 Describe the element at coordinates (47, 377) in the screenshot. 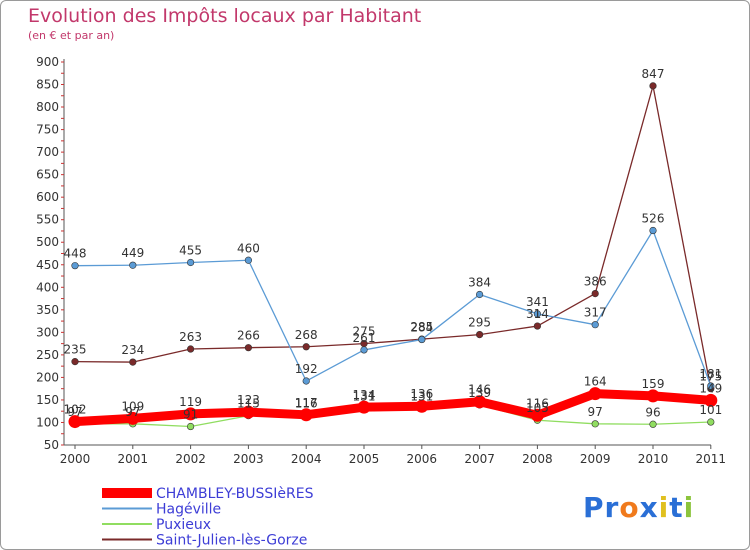

I see `y-tick-label: 200` at that location.